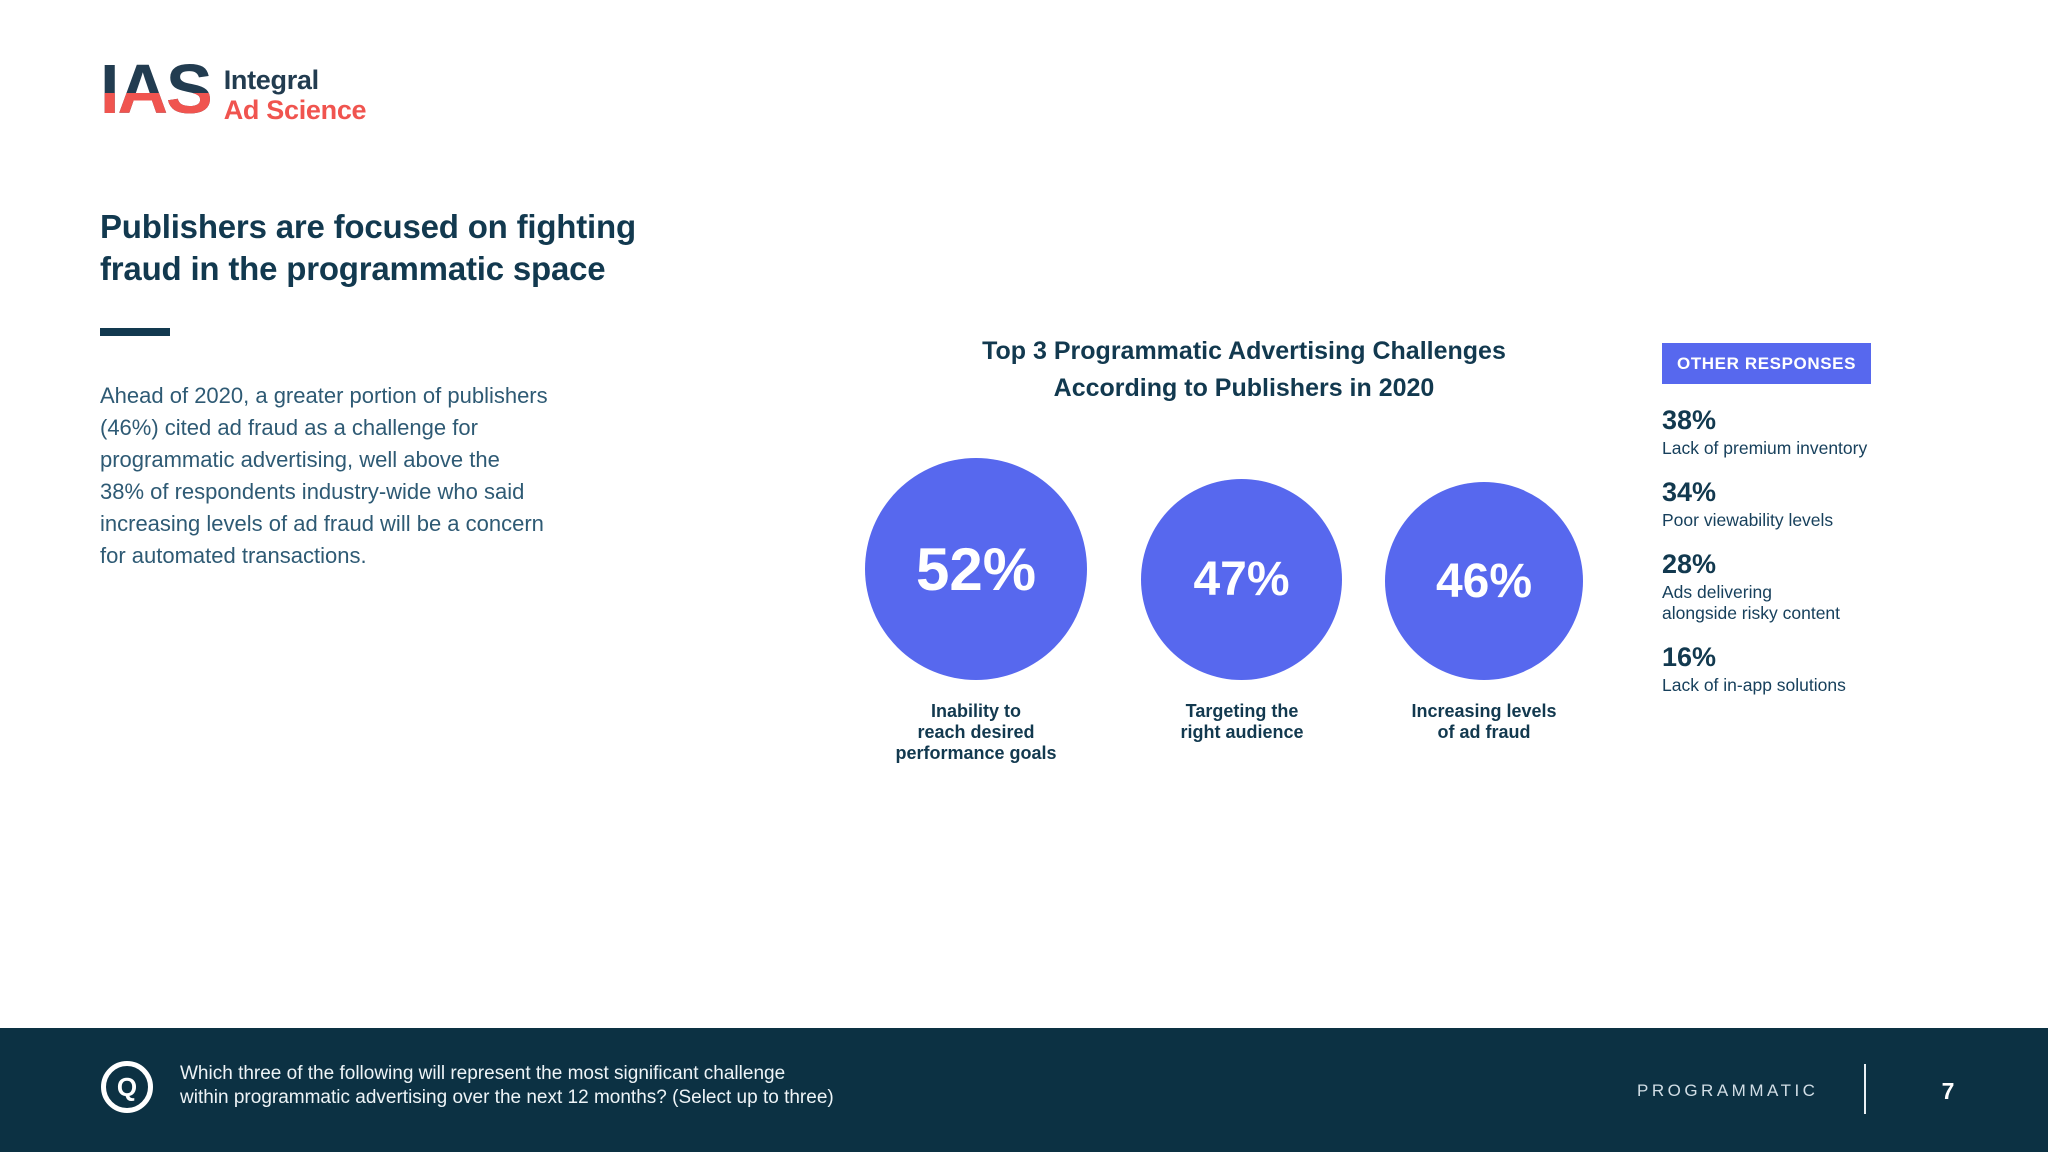  What do you see at coordinates (295, 110) in the screenshot?
I see `ias-logo-name-line2: Ad Science` at bounding box center [295, 110].